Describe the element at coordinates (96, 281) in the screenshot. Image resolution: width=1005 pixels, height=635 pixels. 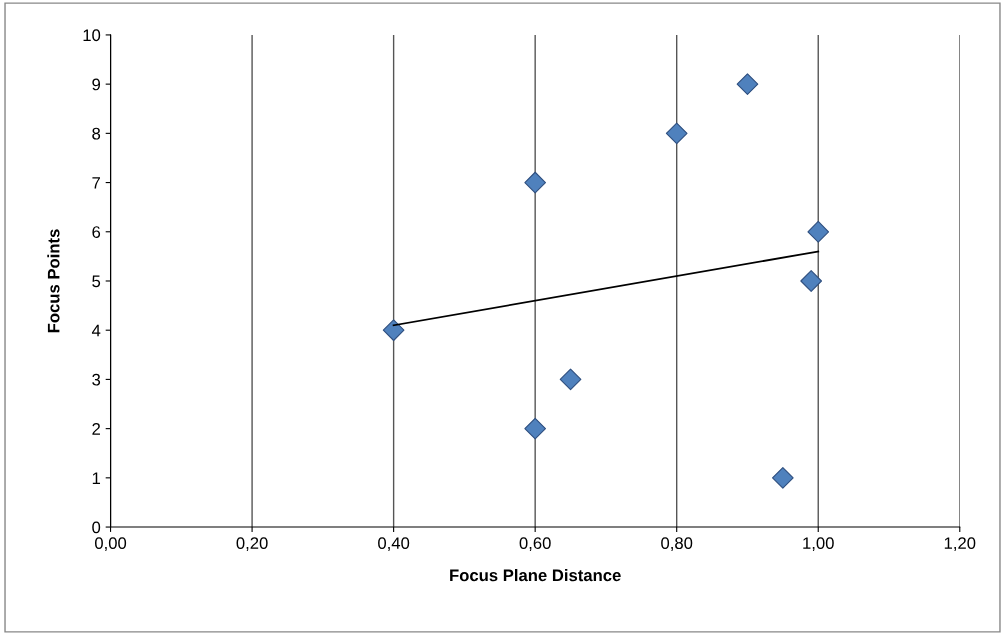
I see `y-tick-label: 5` at that location.